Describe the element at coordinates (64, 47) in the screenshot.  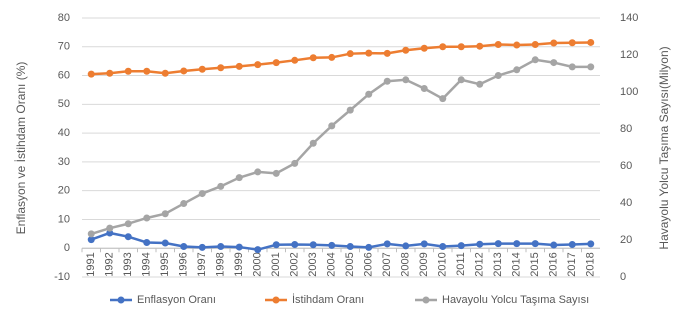
I see `y-tick-label: 70` at that location.